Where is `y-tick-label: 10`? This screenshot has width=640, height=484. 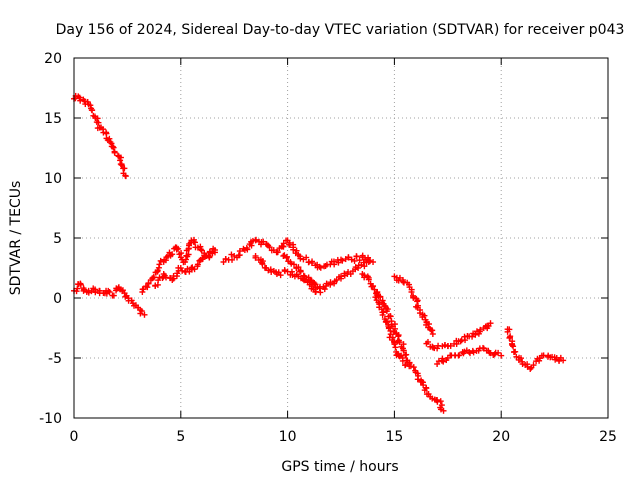
y-tick-label: 10 is located at coordinates (53, 179).